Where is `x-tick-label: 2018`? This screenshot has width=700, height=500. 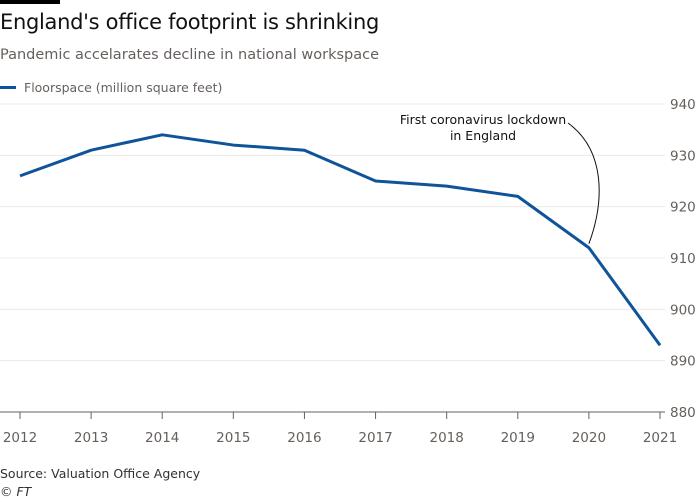
x-tick-label: 2018 is located at coordinates (446, 438).